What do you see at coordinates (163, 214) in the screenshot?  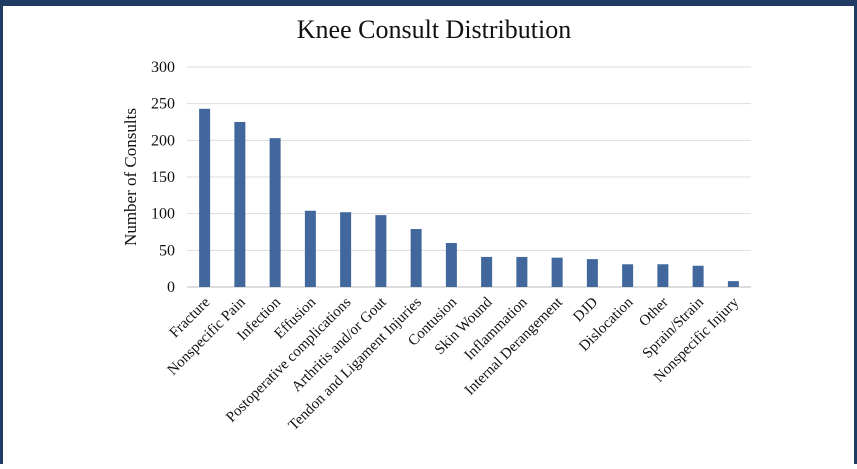 I see `y-tick-label: 100` at bounding box center [163, 214].